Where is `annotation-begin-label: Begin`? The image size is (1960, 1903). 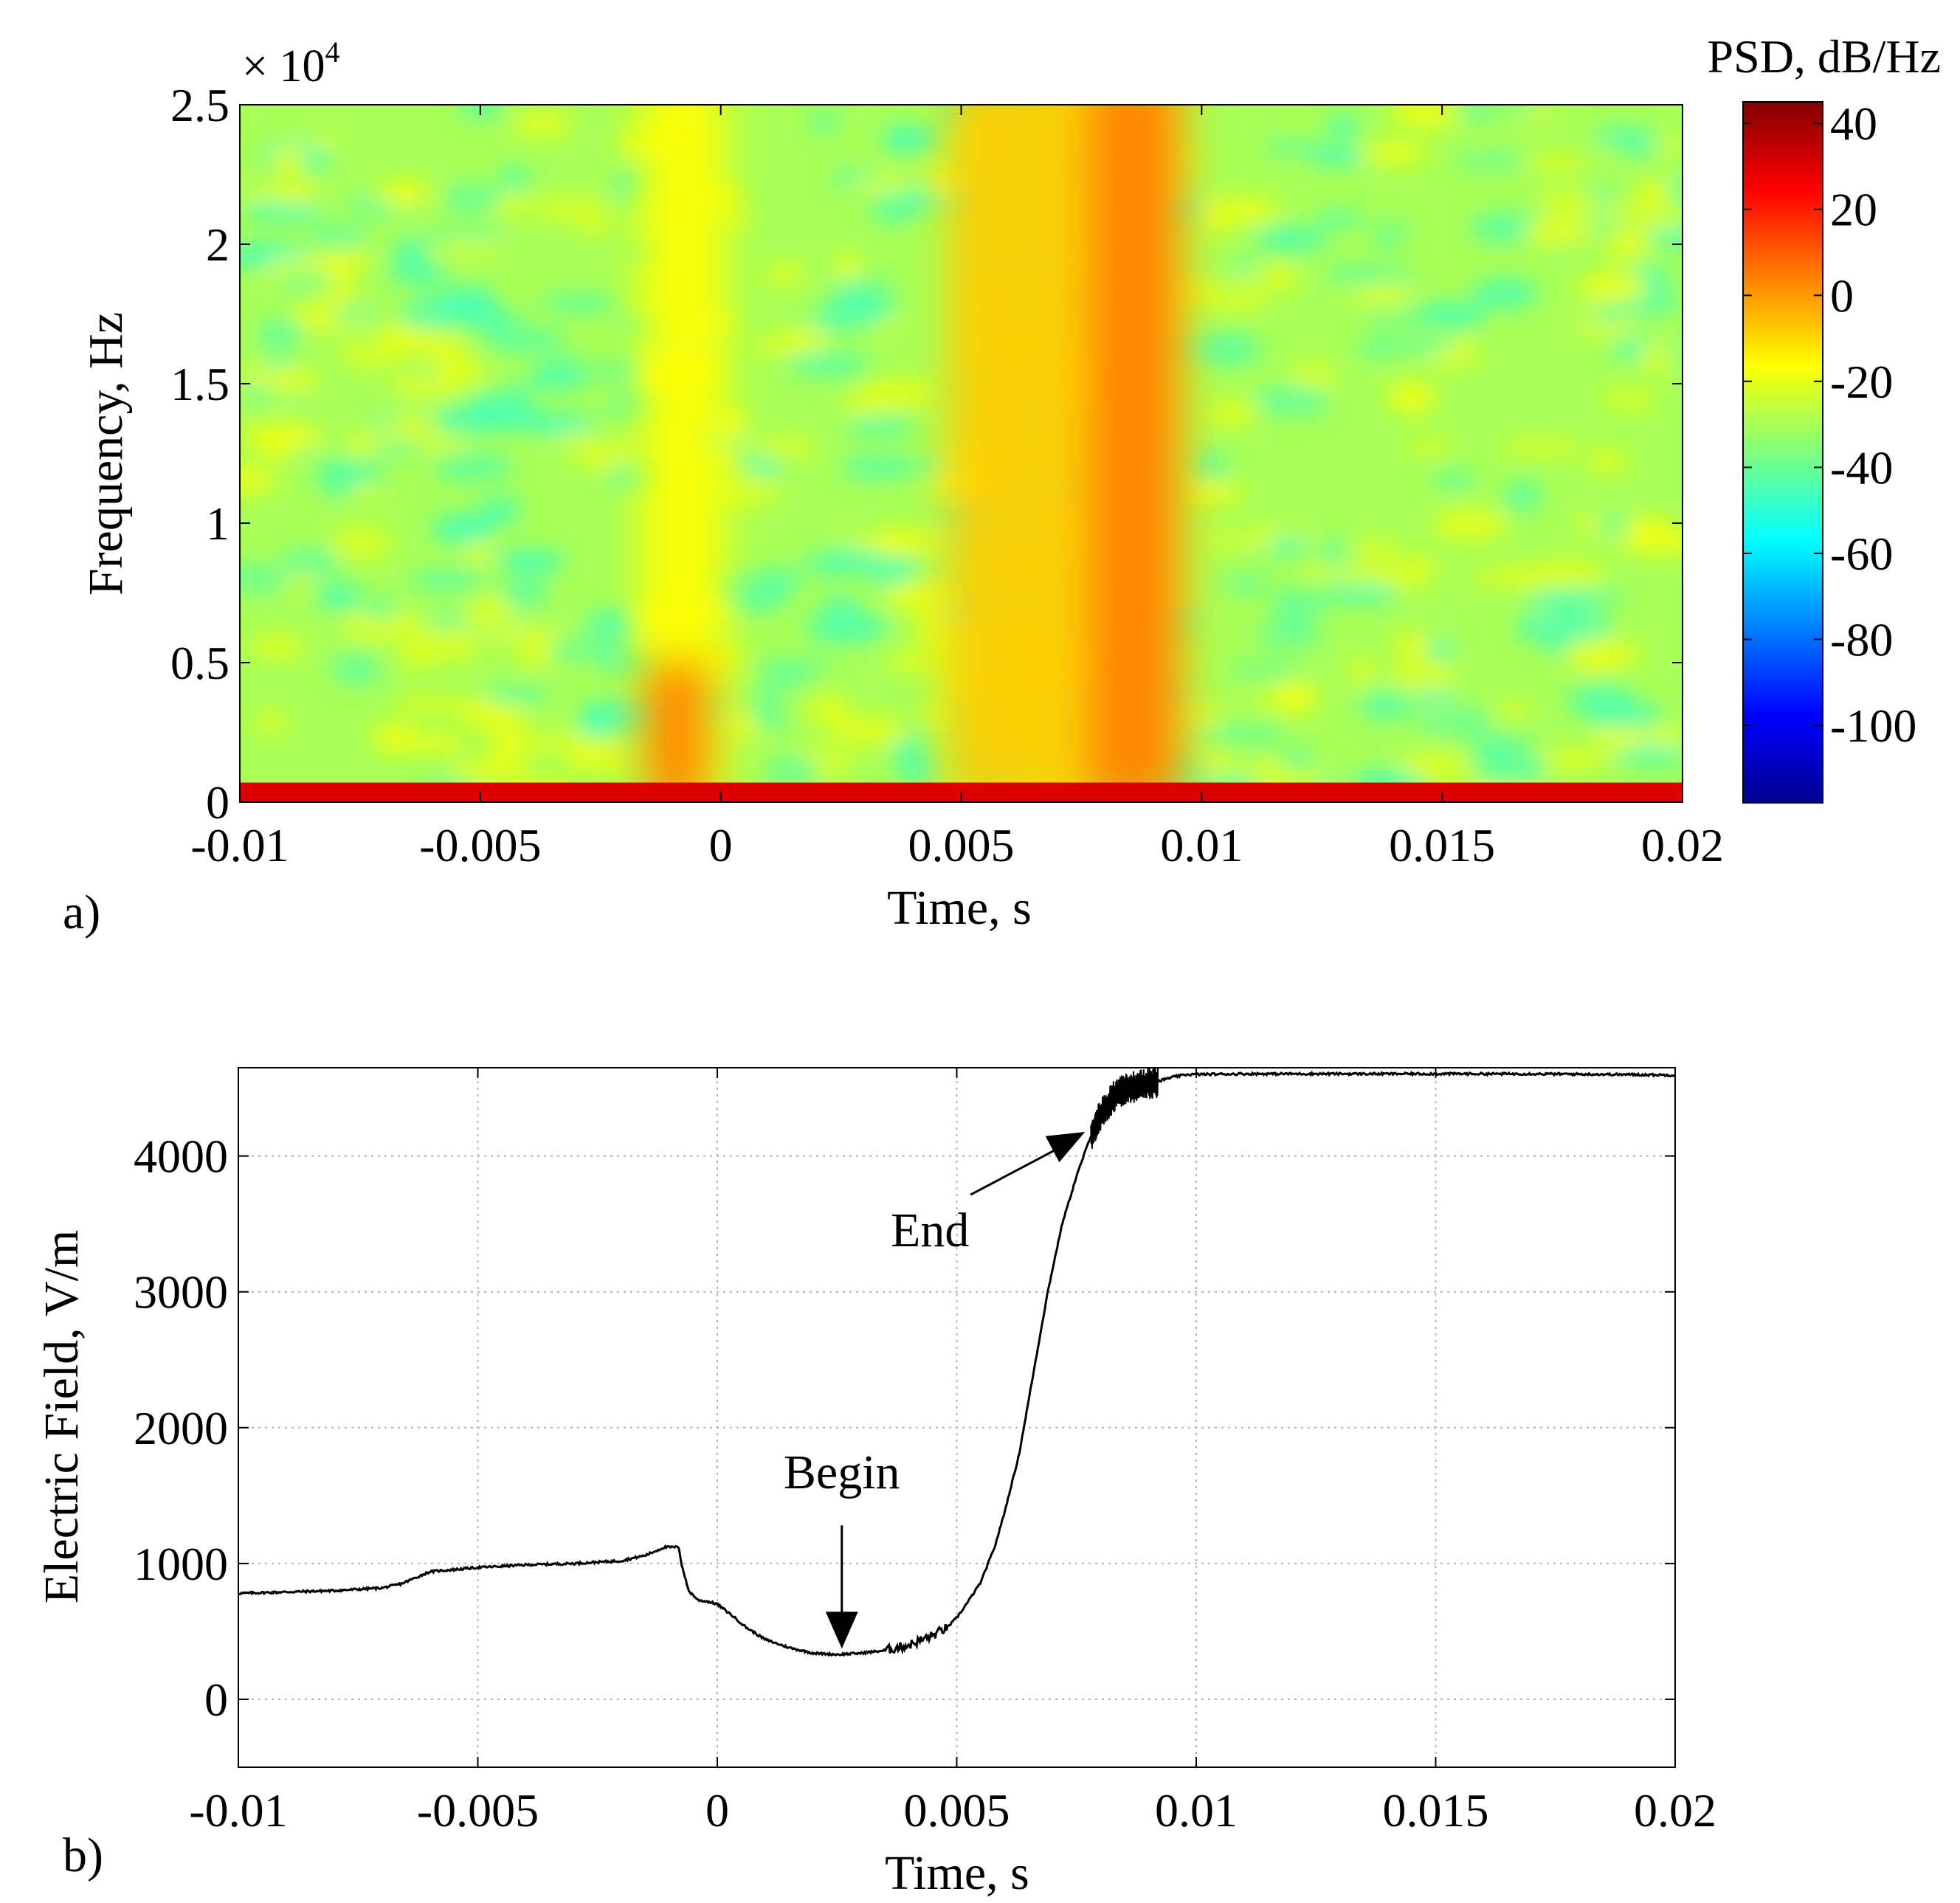
annotation-begin-label: Begin is located at coordinates (842, 1472).